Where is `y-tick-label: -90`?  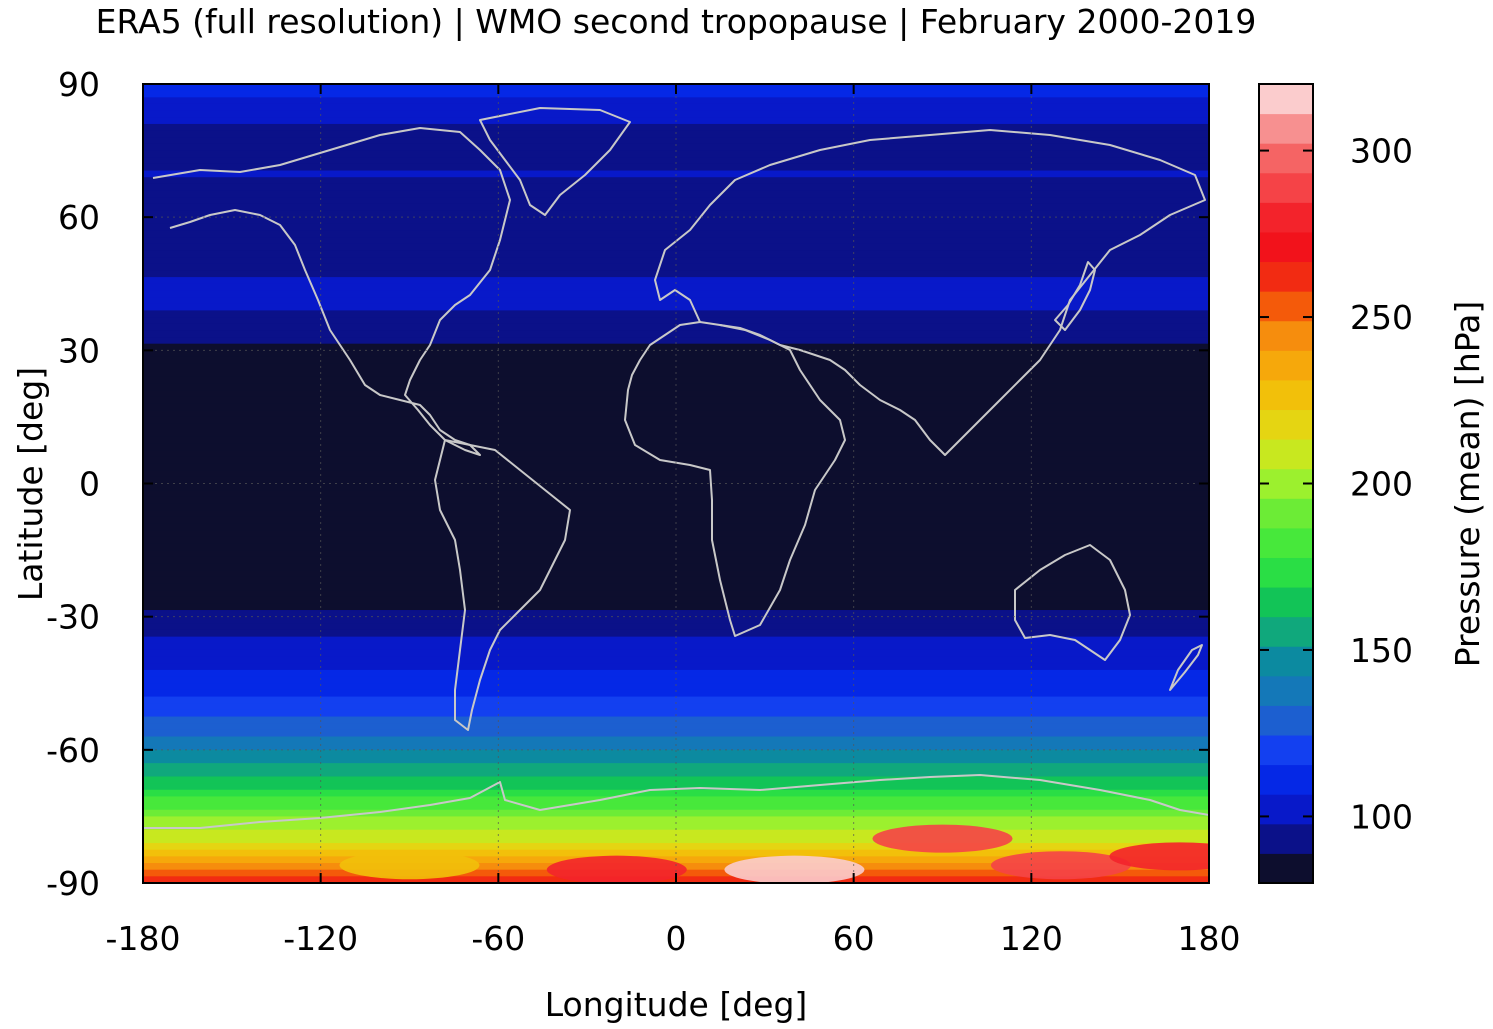
y-tick-label: -90 is located at coordinates (73, 883).